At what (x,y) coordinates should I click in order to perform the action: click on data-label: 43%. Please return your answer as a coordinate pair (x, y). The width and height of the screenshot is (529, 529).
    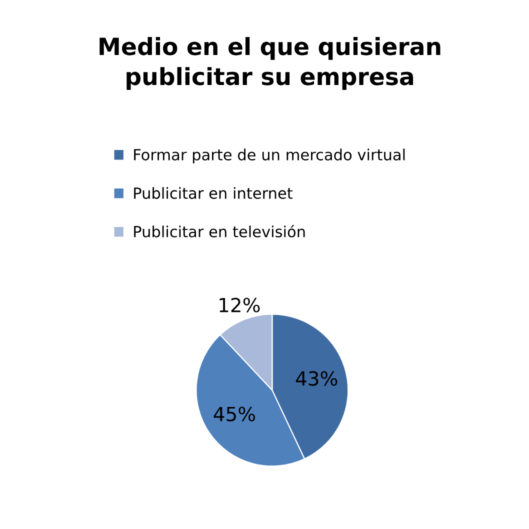
    Looking at the image, I should click on (317, 378).